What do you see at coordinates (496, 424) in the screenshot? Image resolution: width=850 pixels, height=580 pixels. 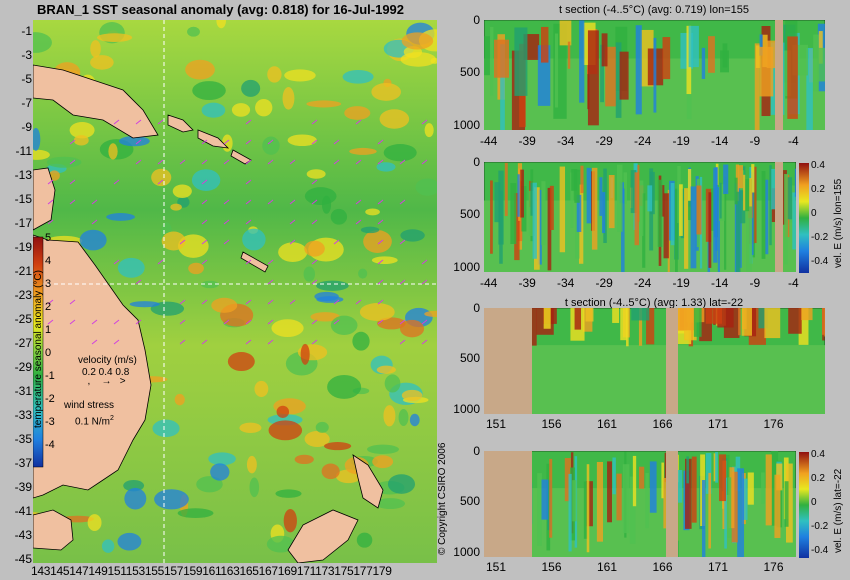 I see `lon-tick: 151` at bounding box center [496, 424].